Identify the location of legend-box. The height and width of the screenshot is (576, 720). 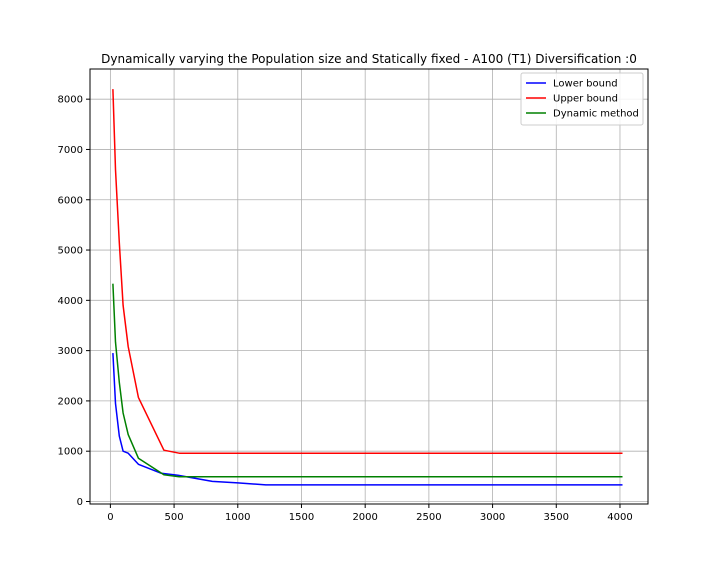
(582, 99).